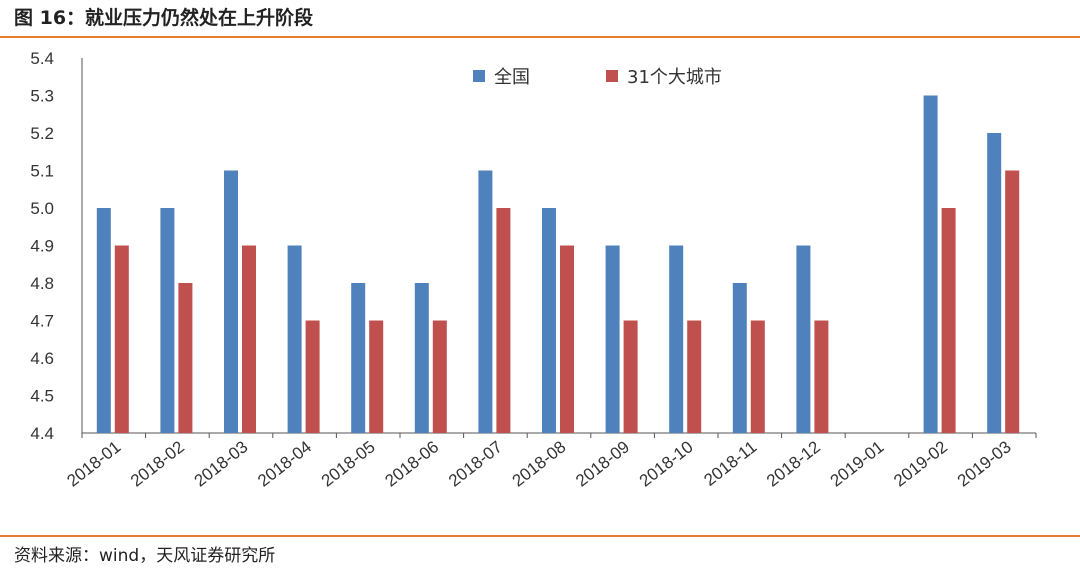 The width and height of the screenshot is (1080, 572). What do you see at coordinates (42, 171) in the screenshot?
I see `y-tick-label: 5.1` at bounding box center [42, 171].